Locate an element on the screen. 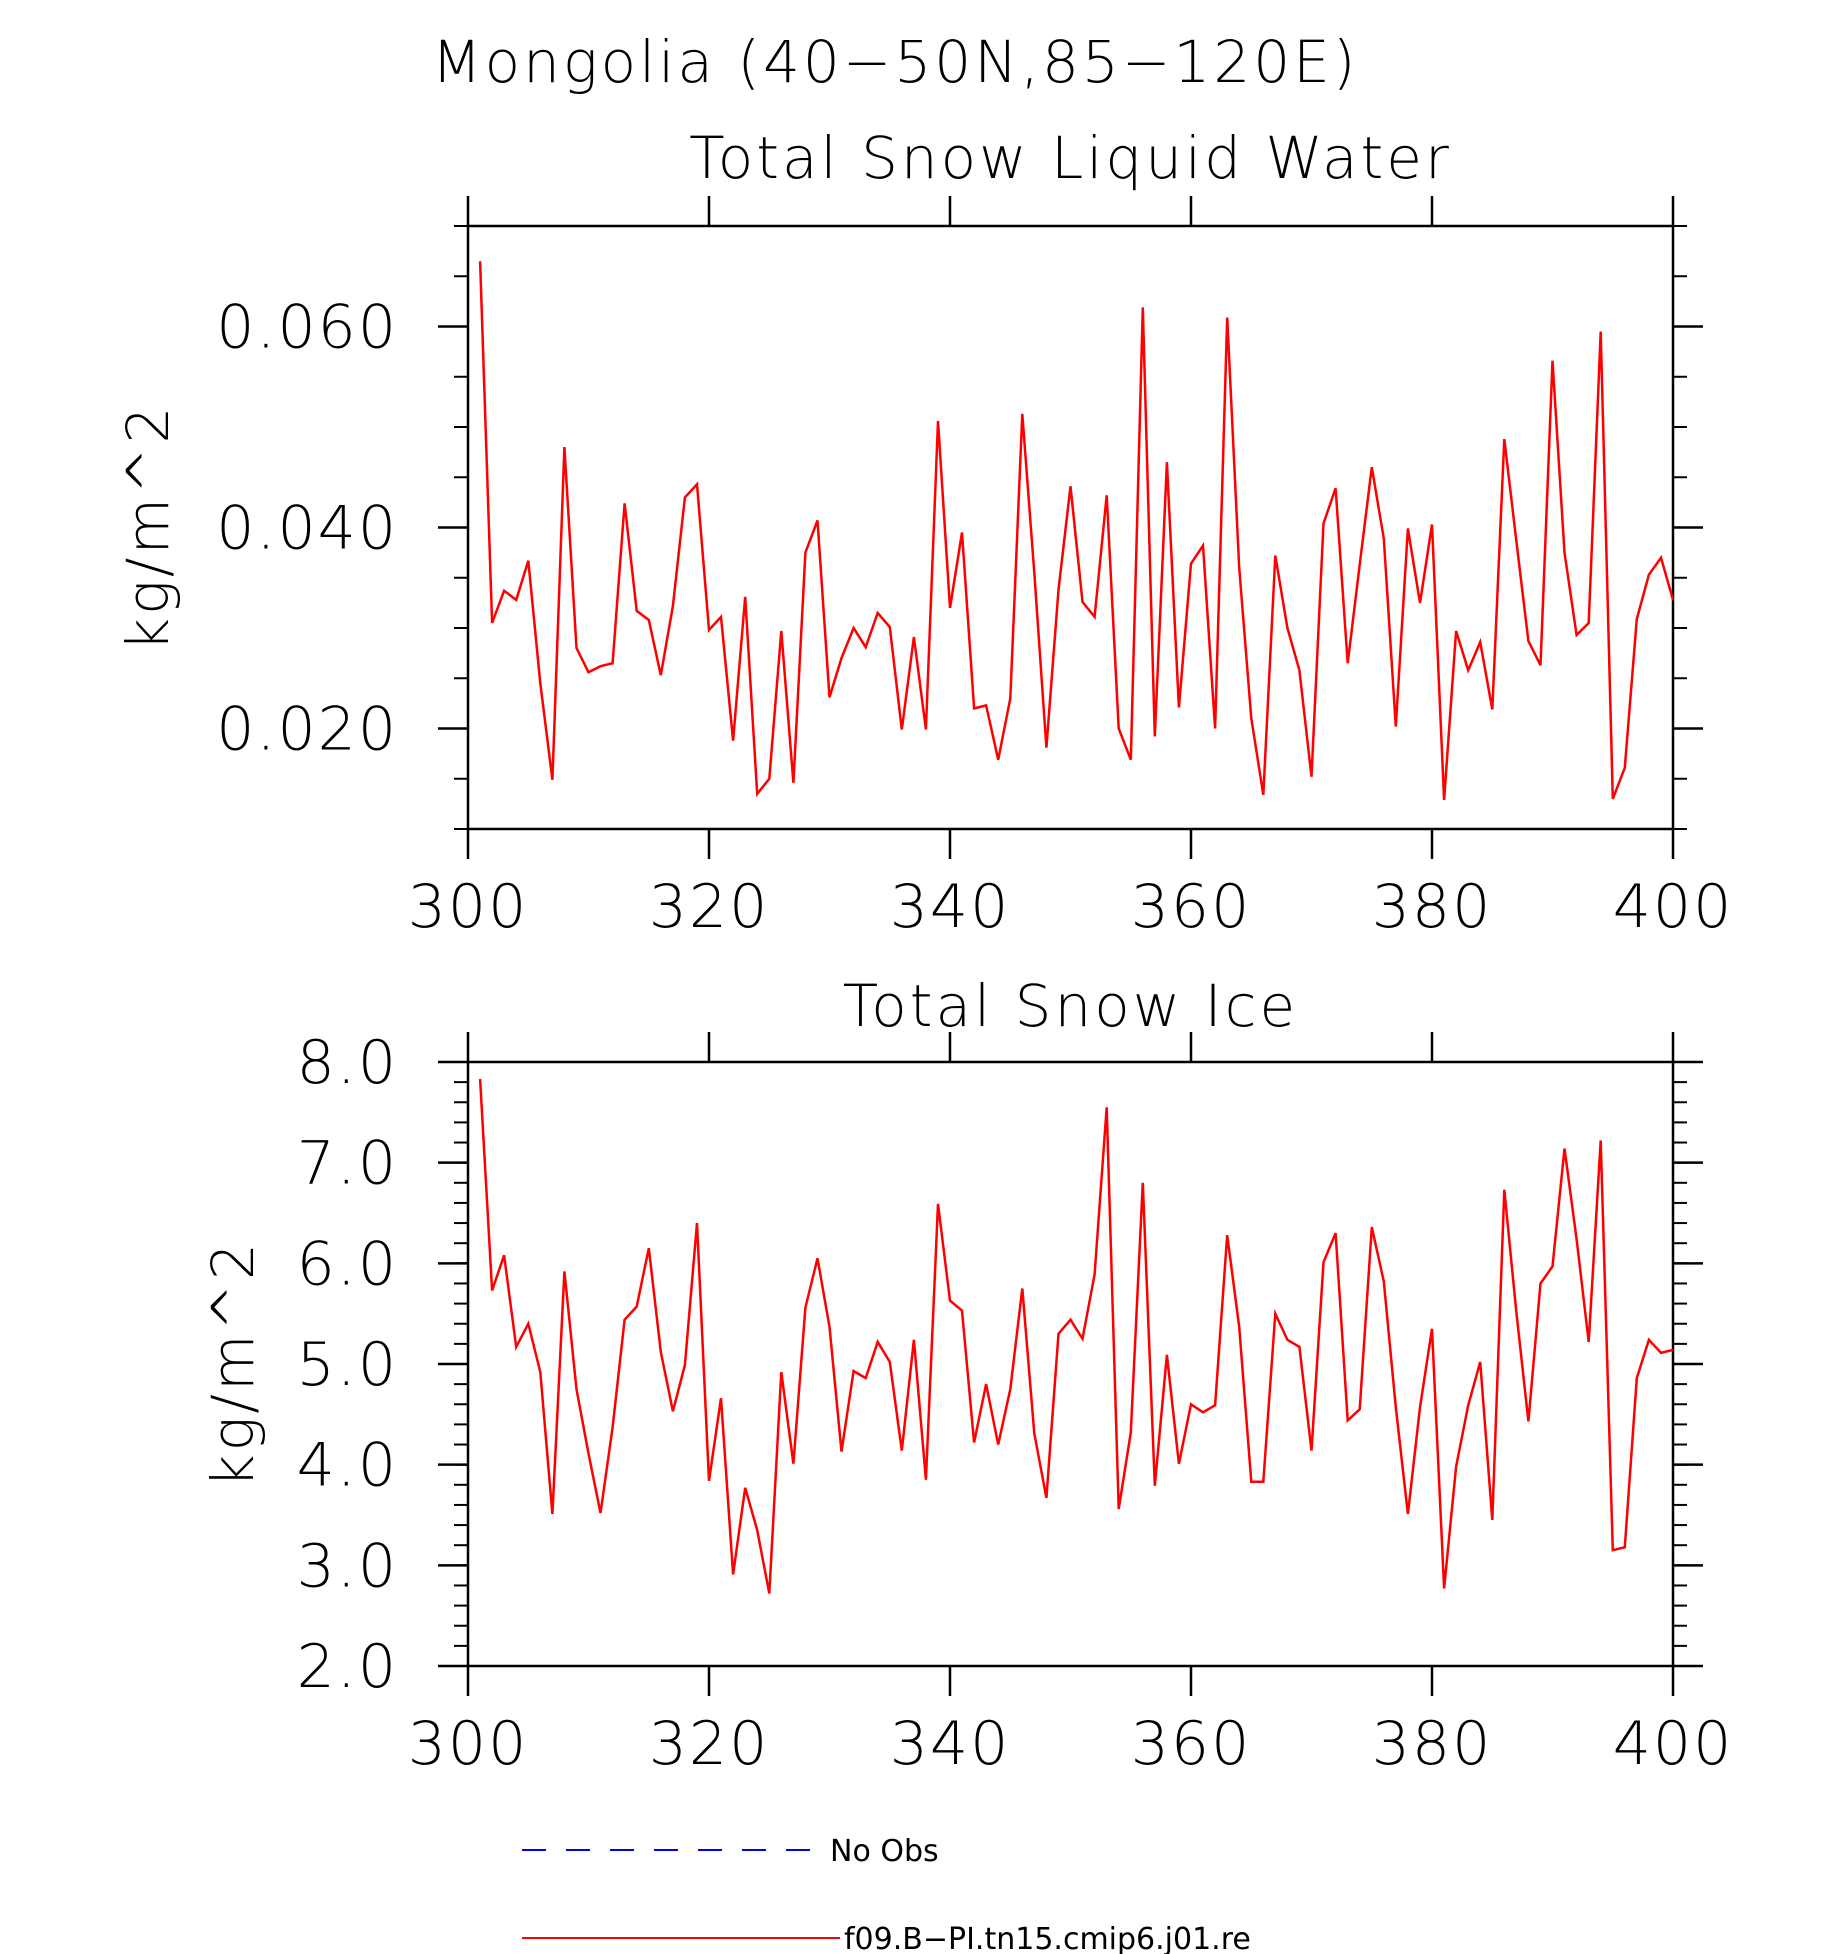  chart-title: Total Snow Liquid Water is located at coordinates (1070, 158).